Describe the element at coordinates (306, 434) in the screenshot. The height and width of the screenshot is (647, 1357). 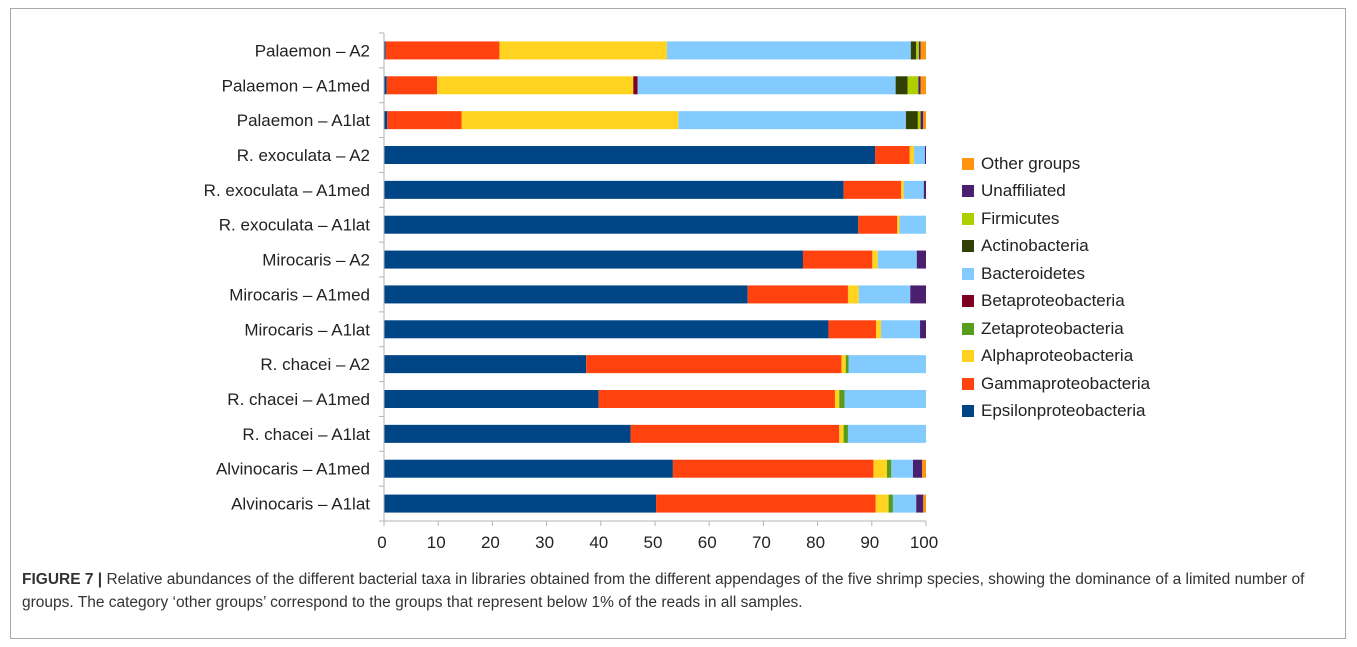
I see `category-label-r-chacei-a1lat: R. chacei – A1lat` at that location.